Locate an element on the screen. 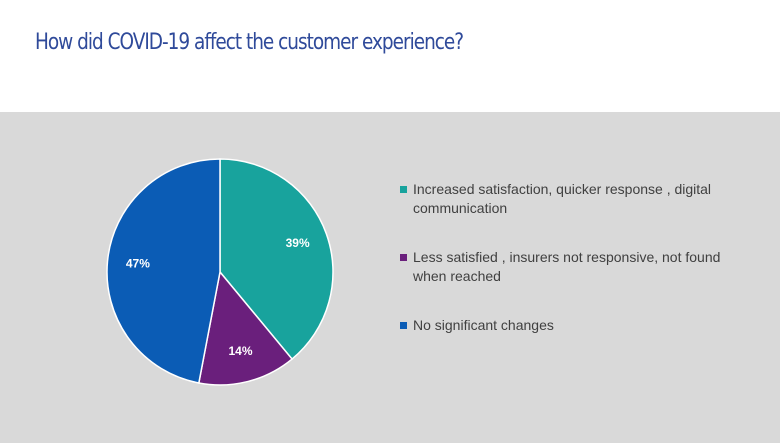 This screenshot has height=443, width=780. pie-slice-no-significant-changes is located at coordinates (163, 271).